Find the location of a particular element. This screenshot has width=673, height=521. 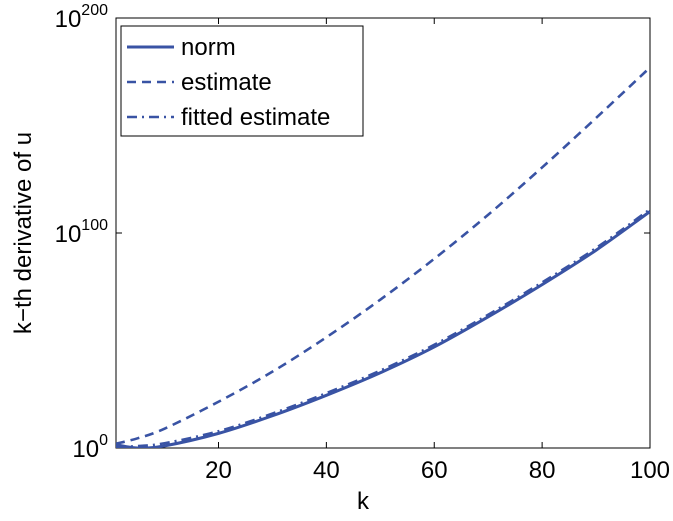

y-tick-label: 10200 is located at coordinates (82, 17).